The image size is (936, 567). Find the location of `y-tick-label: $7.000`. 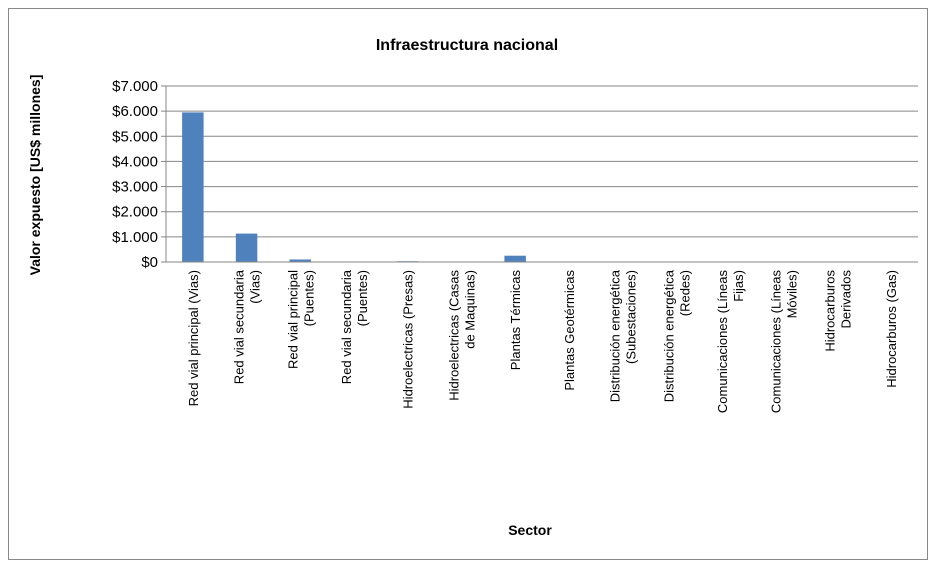

y-tick-label: $7.000 is located at coordinates (135, 86).